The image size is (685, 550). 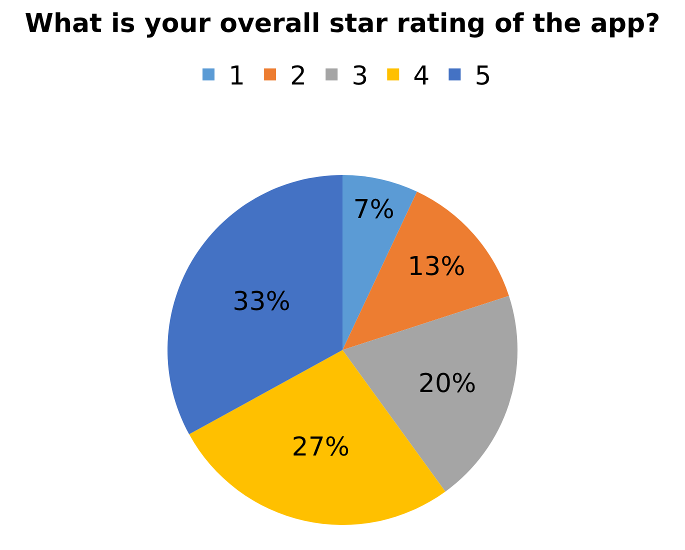 I want to click on legend-label: 1, so click(x=237, y=77).